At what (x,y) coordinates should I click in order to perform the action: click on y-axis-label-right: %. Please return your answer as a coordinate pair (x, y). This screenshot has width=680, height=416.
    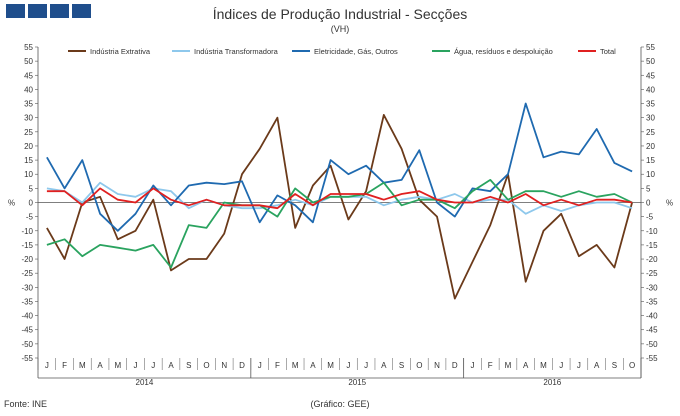
    Looking at the image, I should click on (669, 203).